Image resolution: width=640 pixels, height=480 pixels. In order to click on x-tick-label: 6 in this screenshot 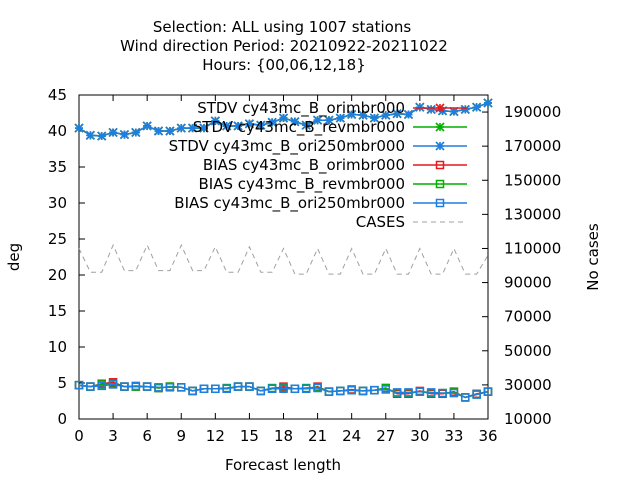, I will do `click(147, 436)`.